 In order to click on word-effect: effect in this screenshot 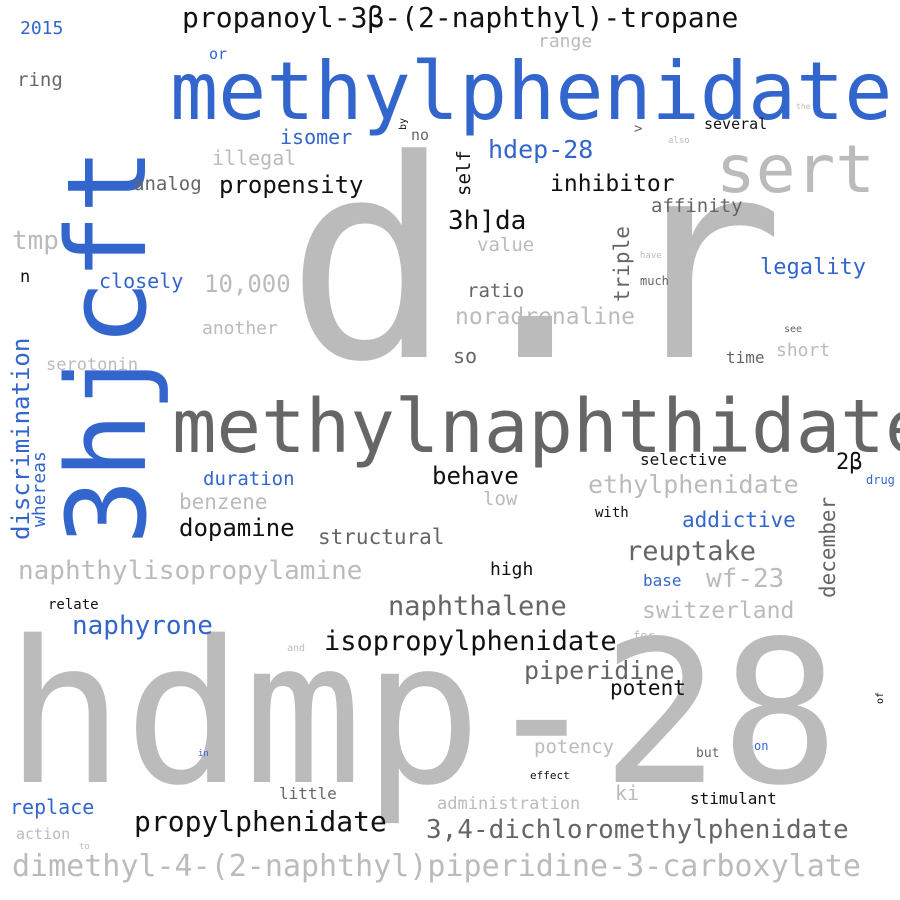, I will do `click(550, 775)`.